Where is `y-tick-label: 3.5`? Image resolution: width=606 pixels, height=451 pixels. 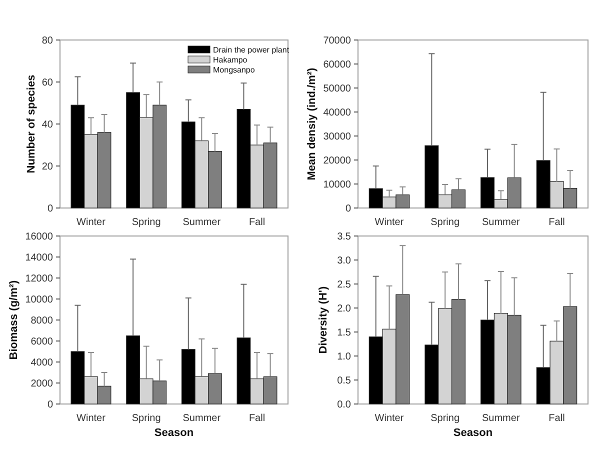 y-tick-label: 3.5 is located at coordinates (344, 237).